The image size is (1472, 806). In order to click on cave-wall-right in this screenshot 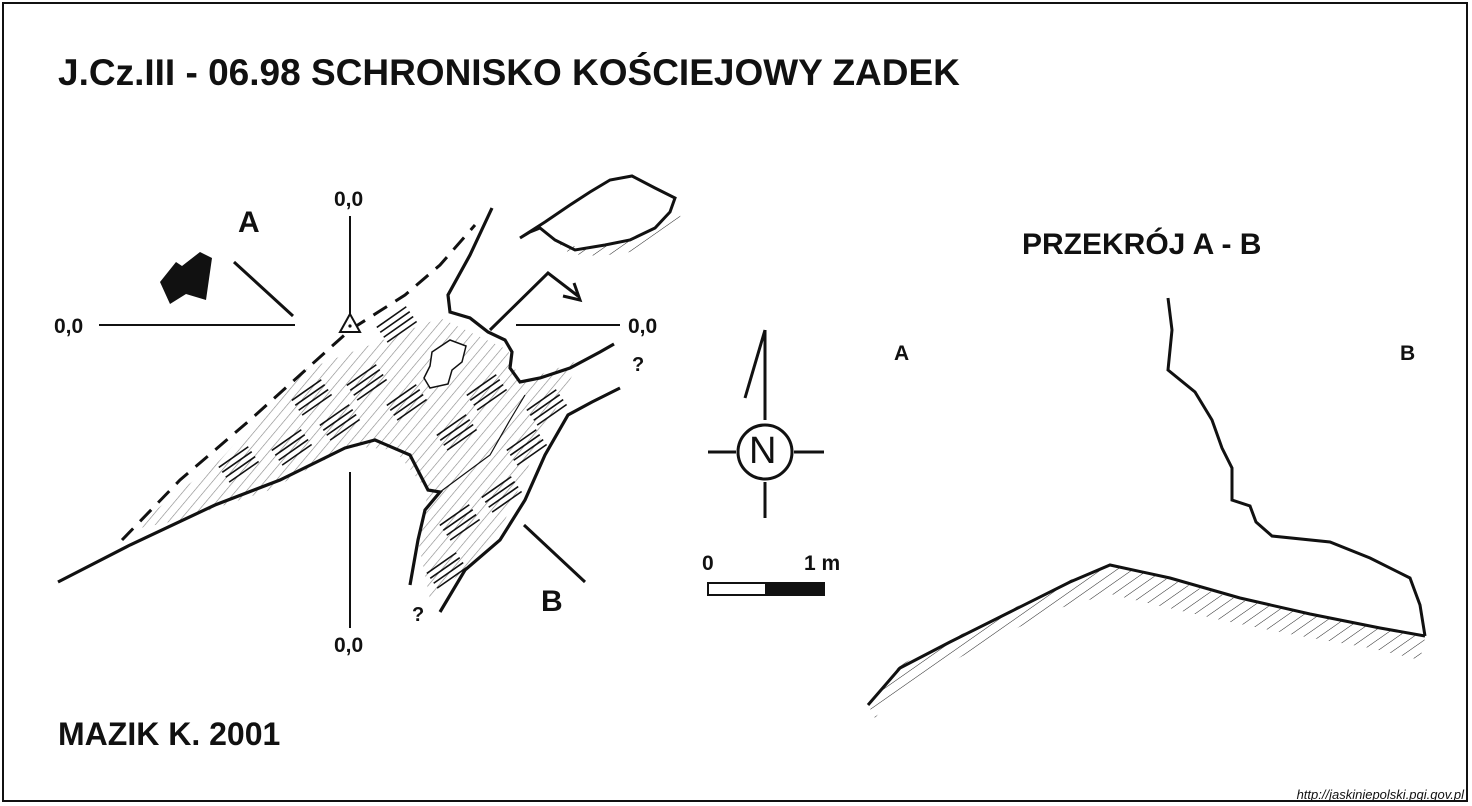, I will do `click(529, 499)`.